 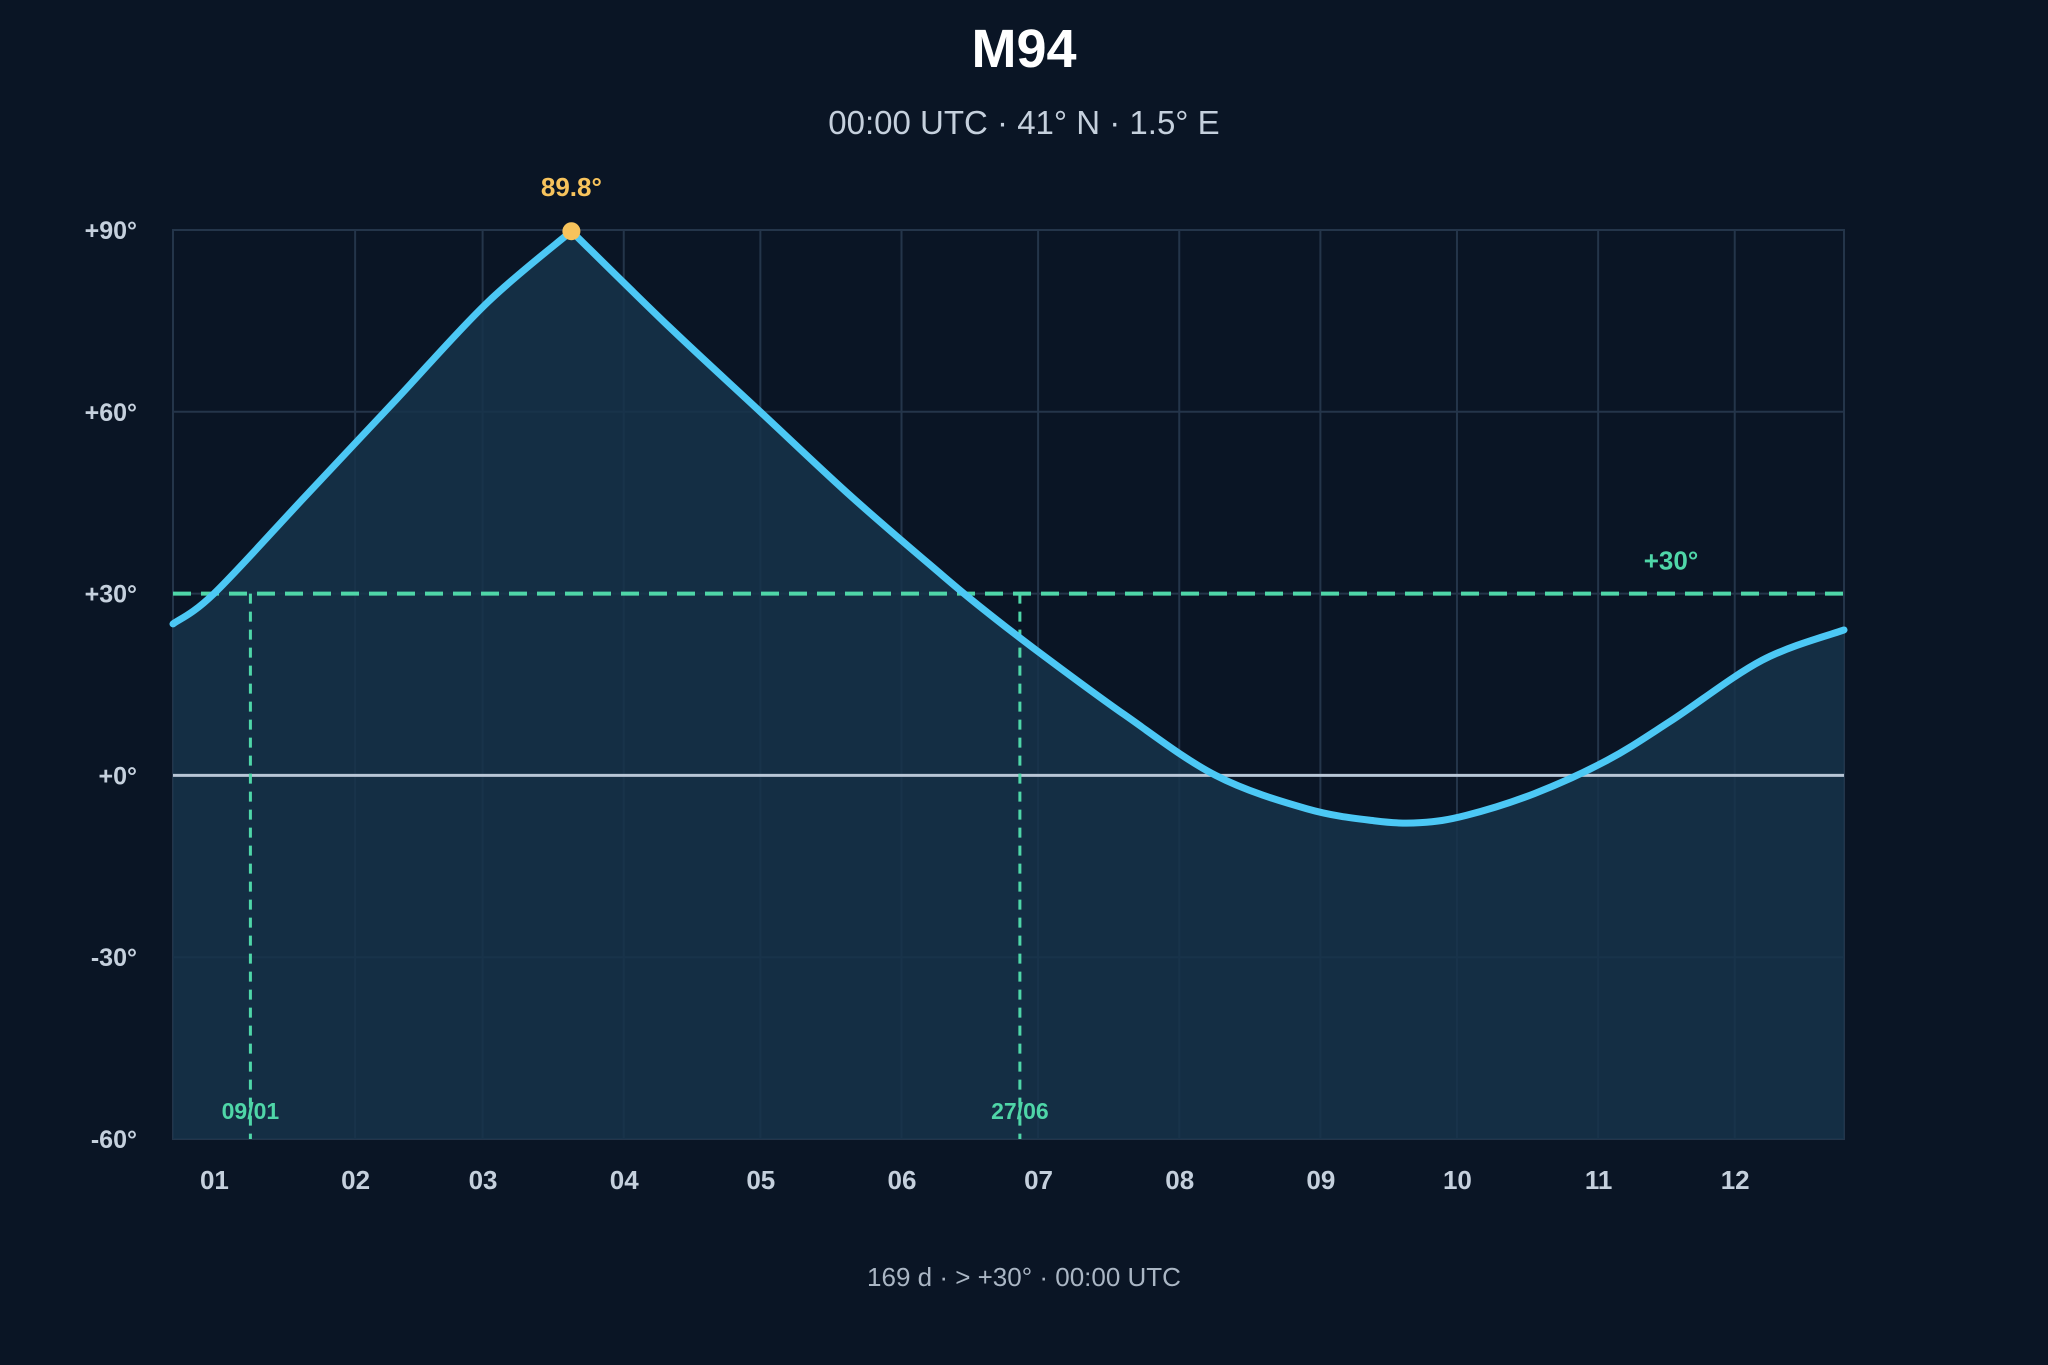 What do you see at coordinates (1671, 561) in the screenshot?
I see `threshold-label: +30°` at bounding box center [1671, 561].